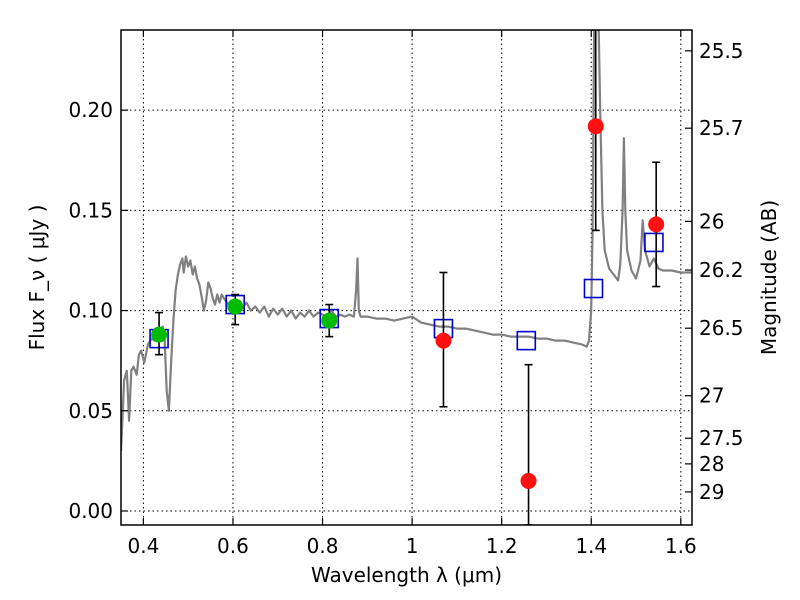  I want to click on y2-tick-label: 25.7, so click(721, 128).